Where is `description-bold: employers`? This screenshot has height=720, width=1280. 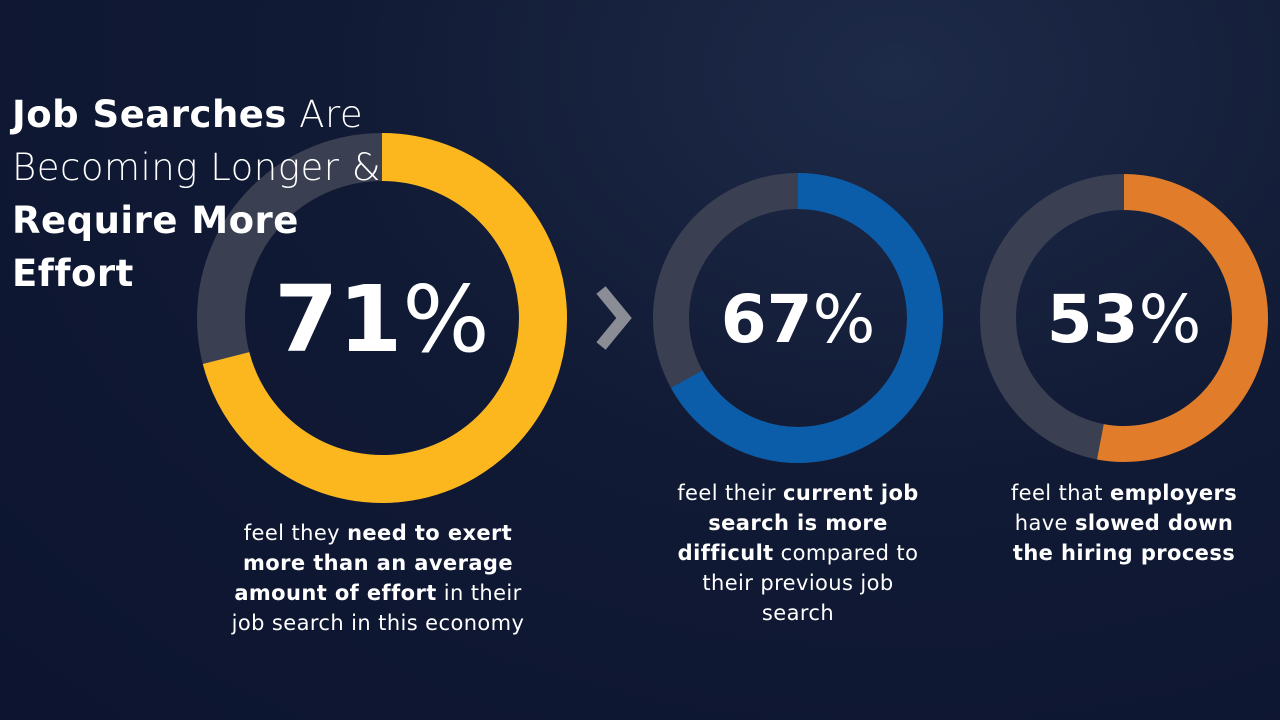 description-bold: employers is located at coordinates (1173, 493).